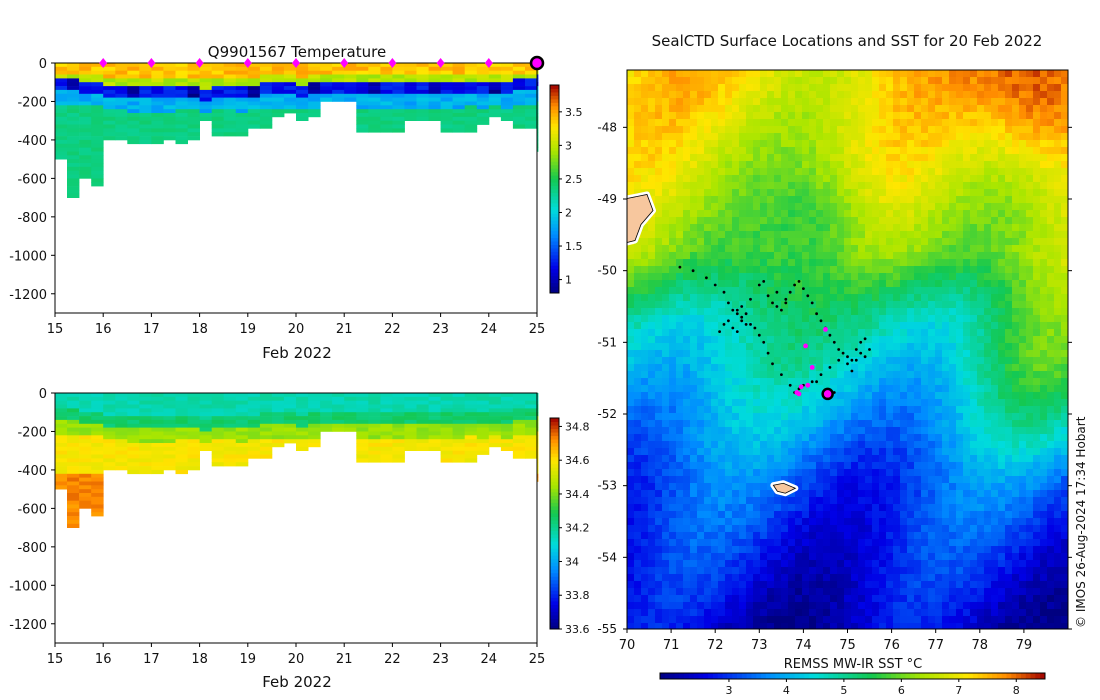  What do you see at coordinates (296, 659) in the screenshot?
I see `s-xtick-label: 20` at bounding box center [296, 659].